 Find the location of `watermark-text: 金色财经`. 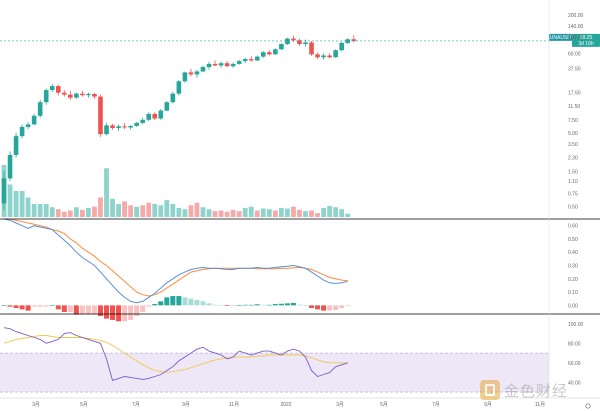

watermark-text: 金色财经 is located at coordinates (536, 390).